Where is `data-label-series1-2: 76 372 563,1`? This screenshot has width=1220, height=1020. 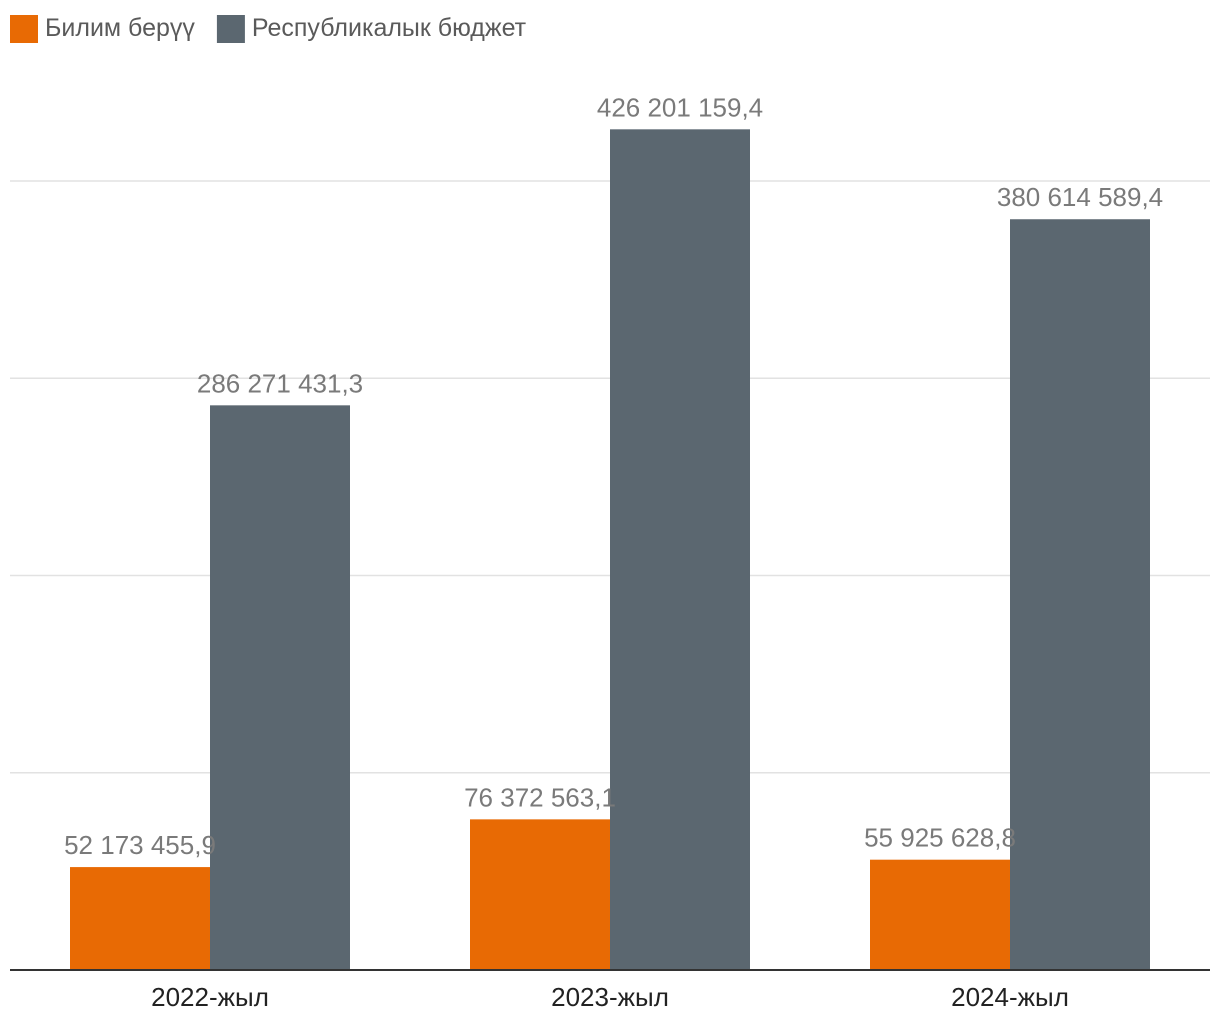
data-label-series1-2: 76 372 563,1 is located at coordinates (540, 797).